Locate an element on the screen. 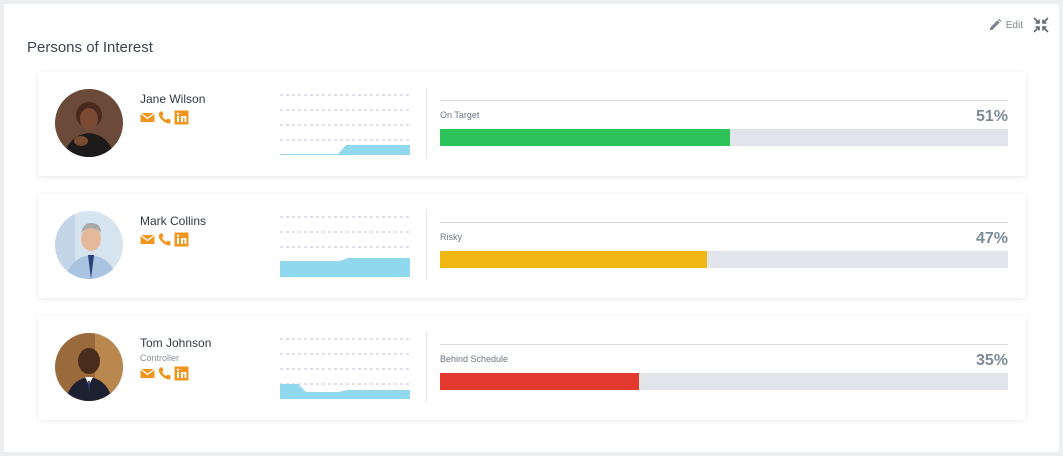  edit-button: Edit is located at coordinates (1005, 25).